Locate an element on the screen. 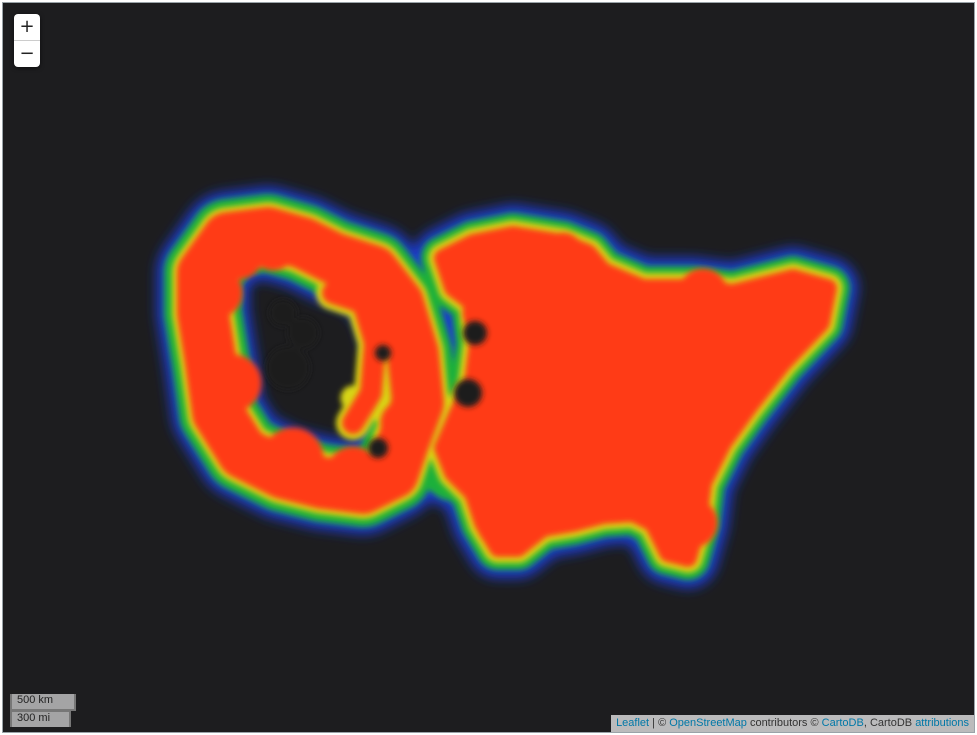  attributions-link: attributions is located at coordinates (942, 723).